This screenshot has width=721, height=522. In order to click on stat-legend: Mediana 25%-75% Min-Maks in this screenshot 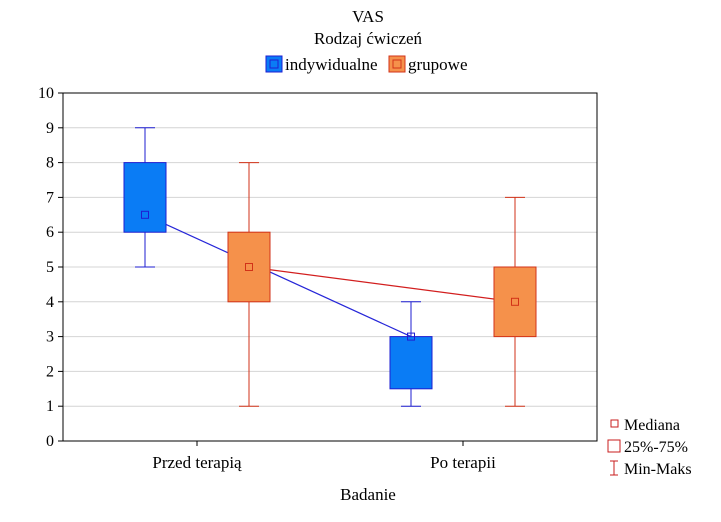, I will do `click(649, 447)`.